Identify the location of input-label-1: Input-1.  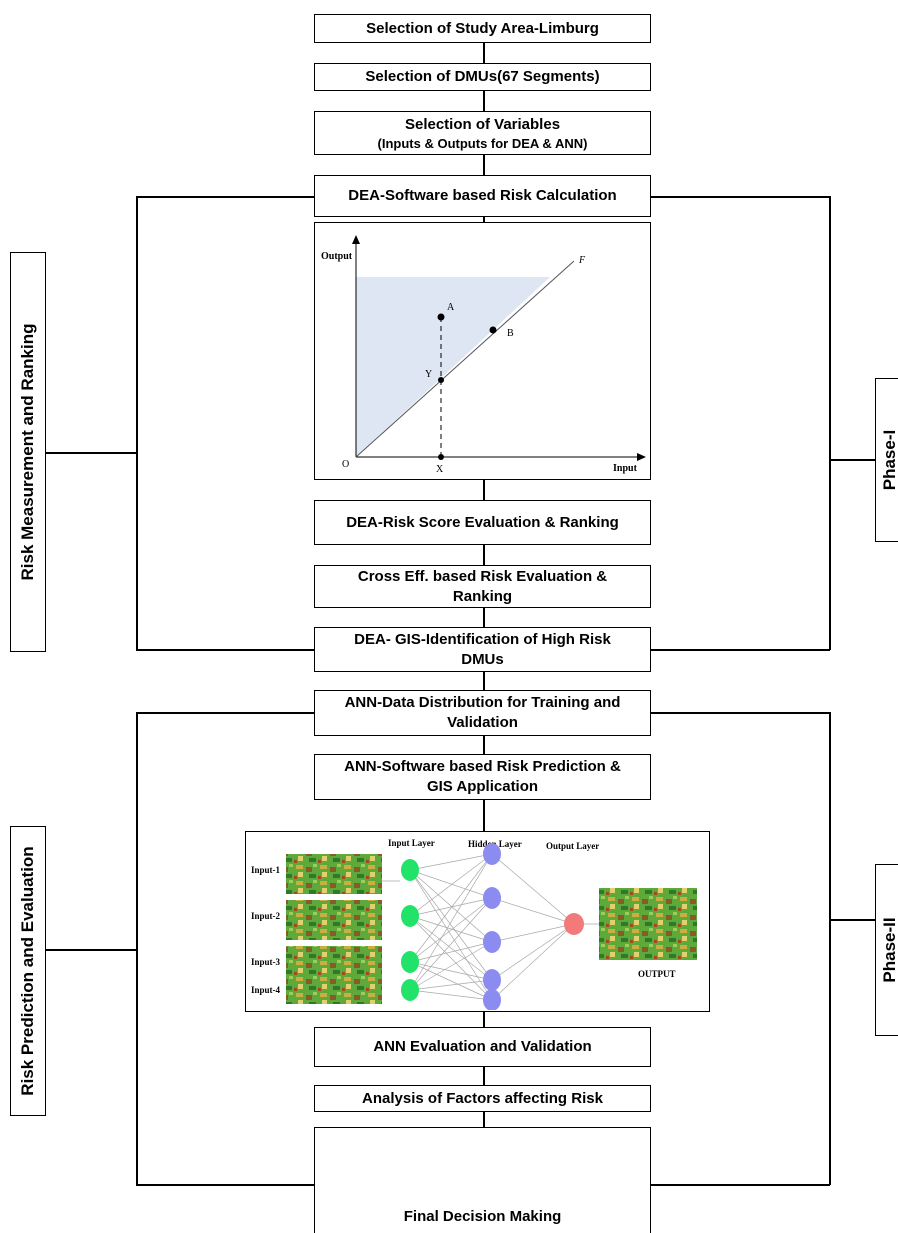
(266, 870).